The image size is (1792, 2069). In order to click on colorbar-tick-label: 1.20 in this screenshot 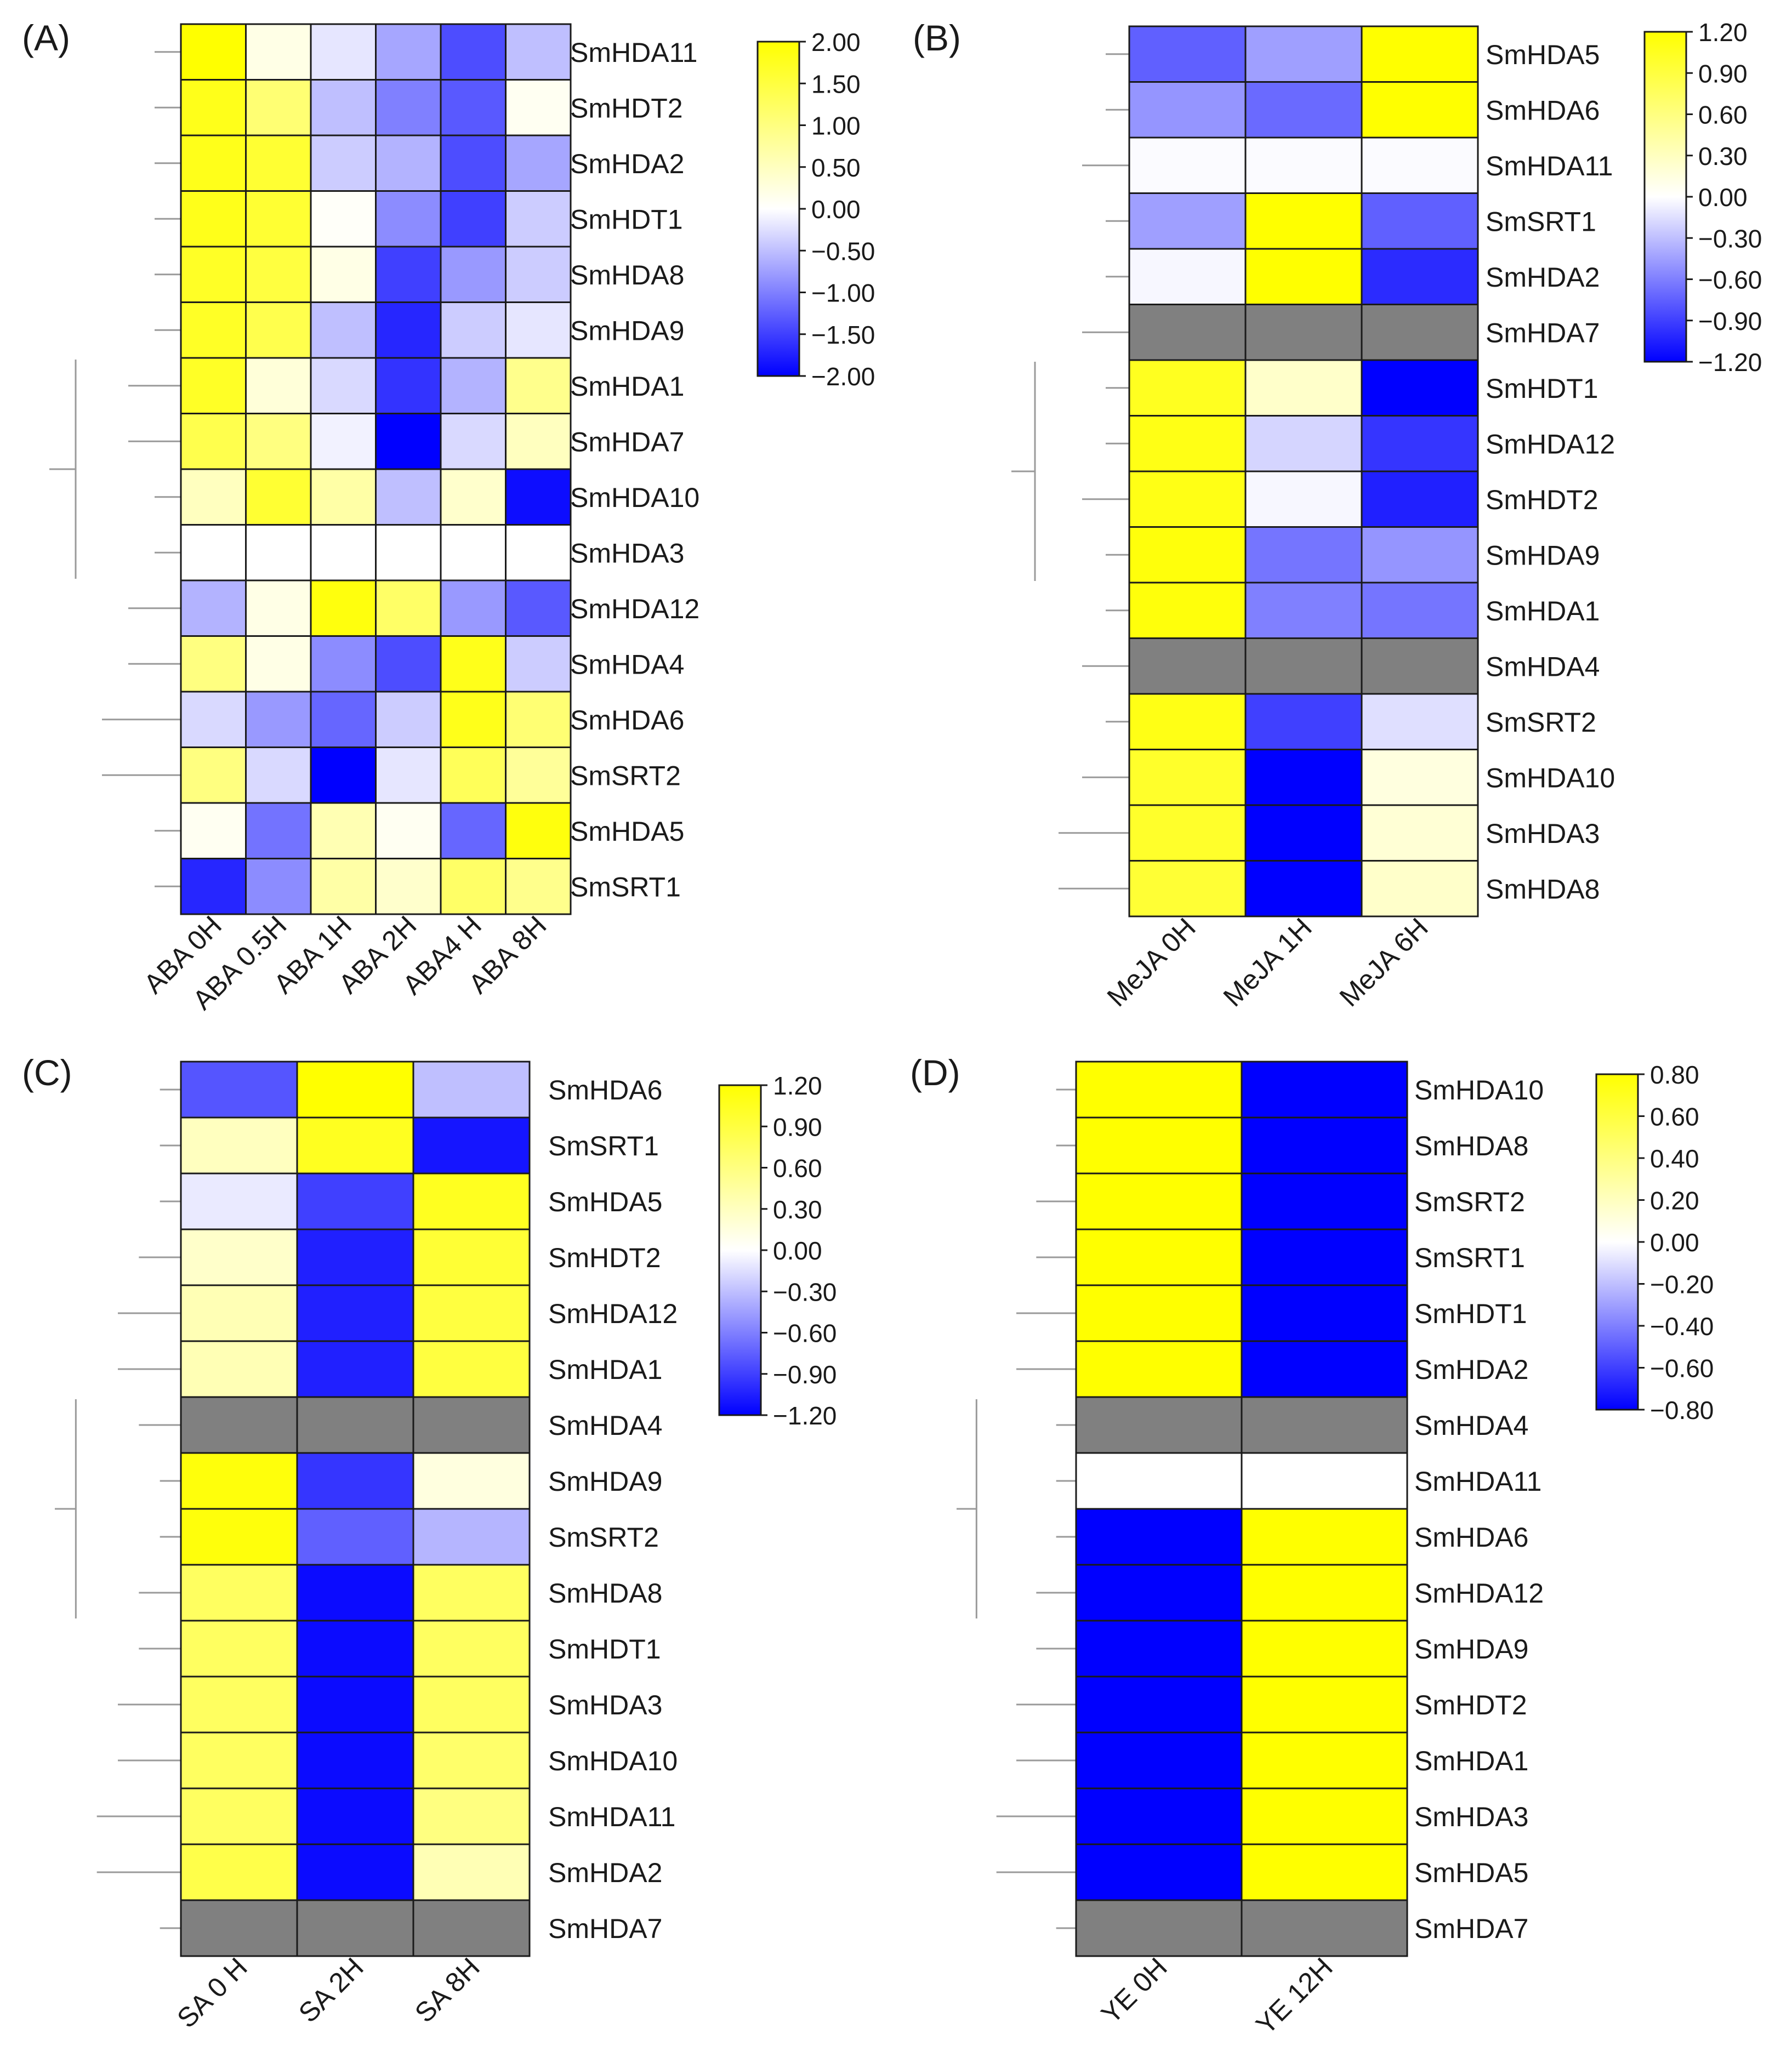, I will do `click(1723, 33)`.